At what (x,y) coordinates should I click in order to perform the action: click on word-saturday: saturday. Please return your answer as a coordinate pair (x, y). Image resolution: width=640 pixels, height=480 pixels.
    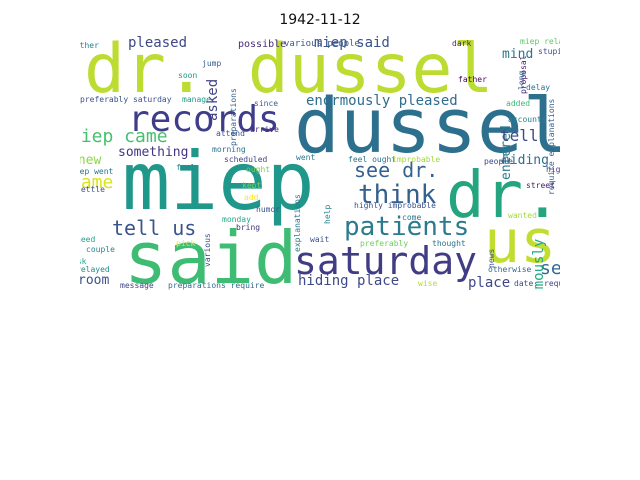
    Looking at the image, I should click on (386, 261).